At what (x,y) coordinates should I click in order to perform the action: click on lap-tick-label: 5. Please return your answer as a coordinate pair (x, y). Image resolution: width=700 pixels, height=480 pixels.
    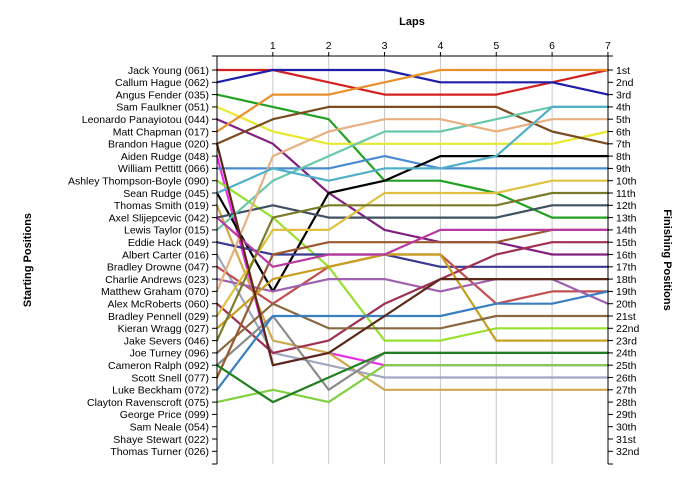
    Looking at the image, I should click on (496, 46).